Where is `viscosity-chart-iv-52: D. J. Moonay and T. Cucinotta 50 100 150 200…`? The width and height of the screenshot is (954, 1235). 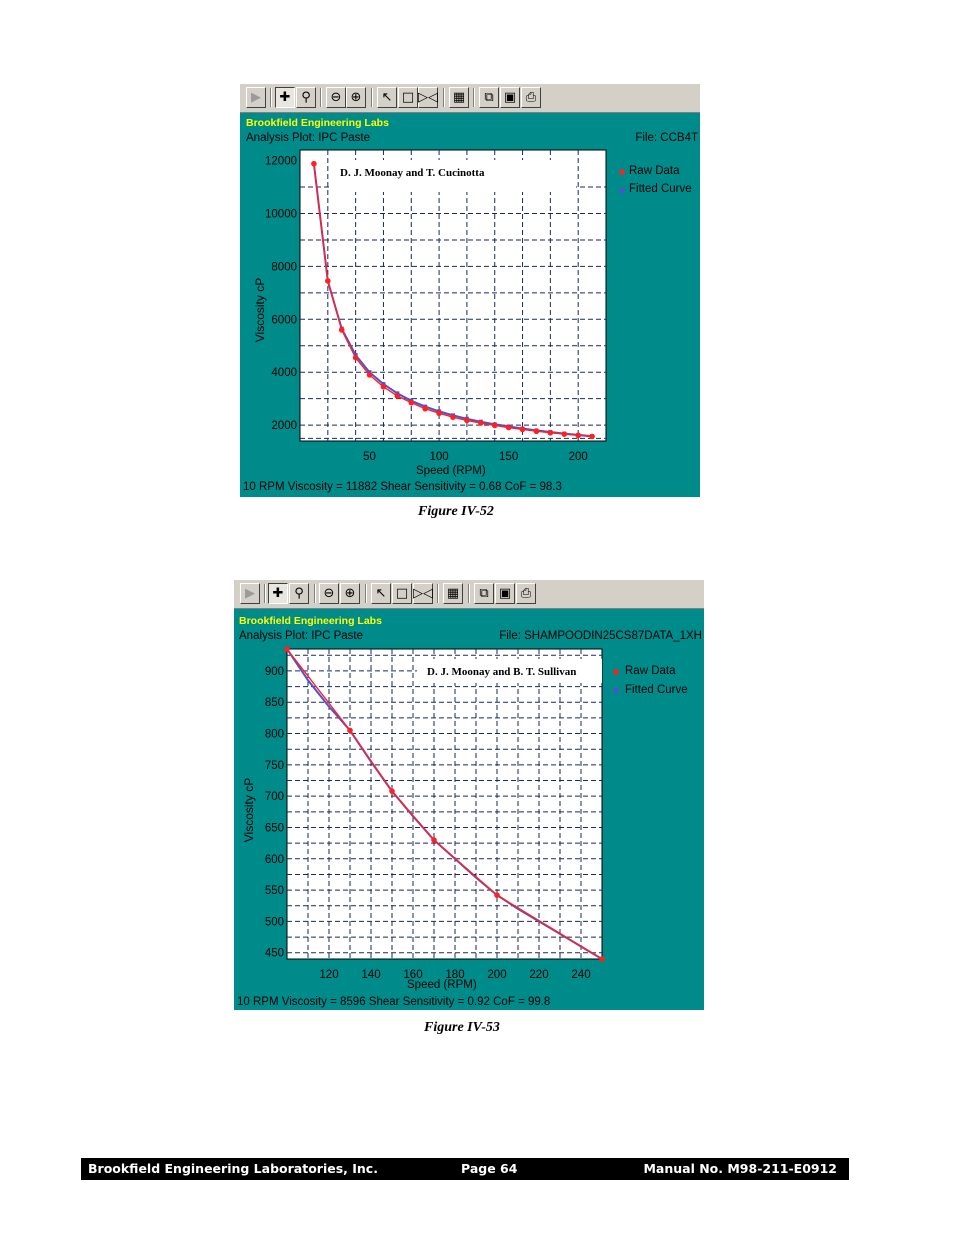 viscosity-chart-iv-52: D. J. Moonay and T. Cucinotta 50 100 150 200… is located at coordinates (445, 306).